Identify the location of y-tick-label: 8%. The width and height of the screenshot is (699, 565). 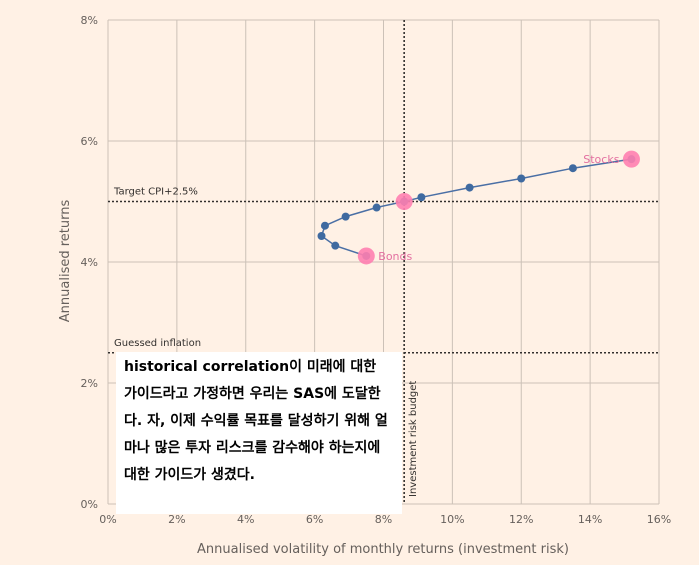
(89, 20).